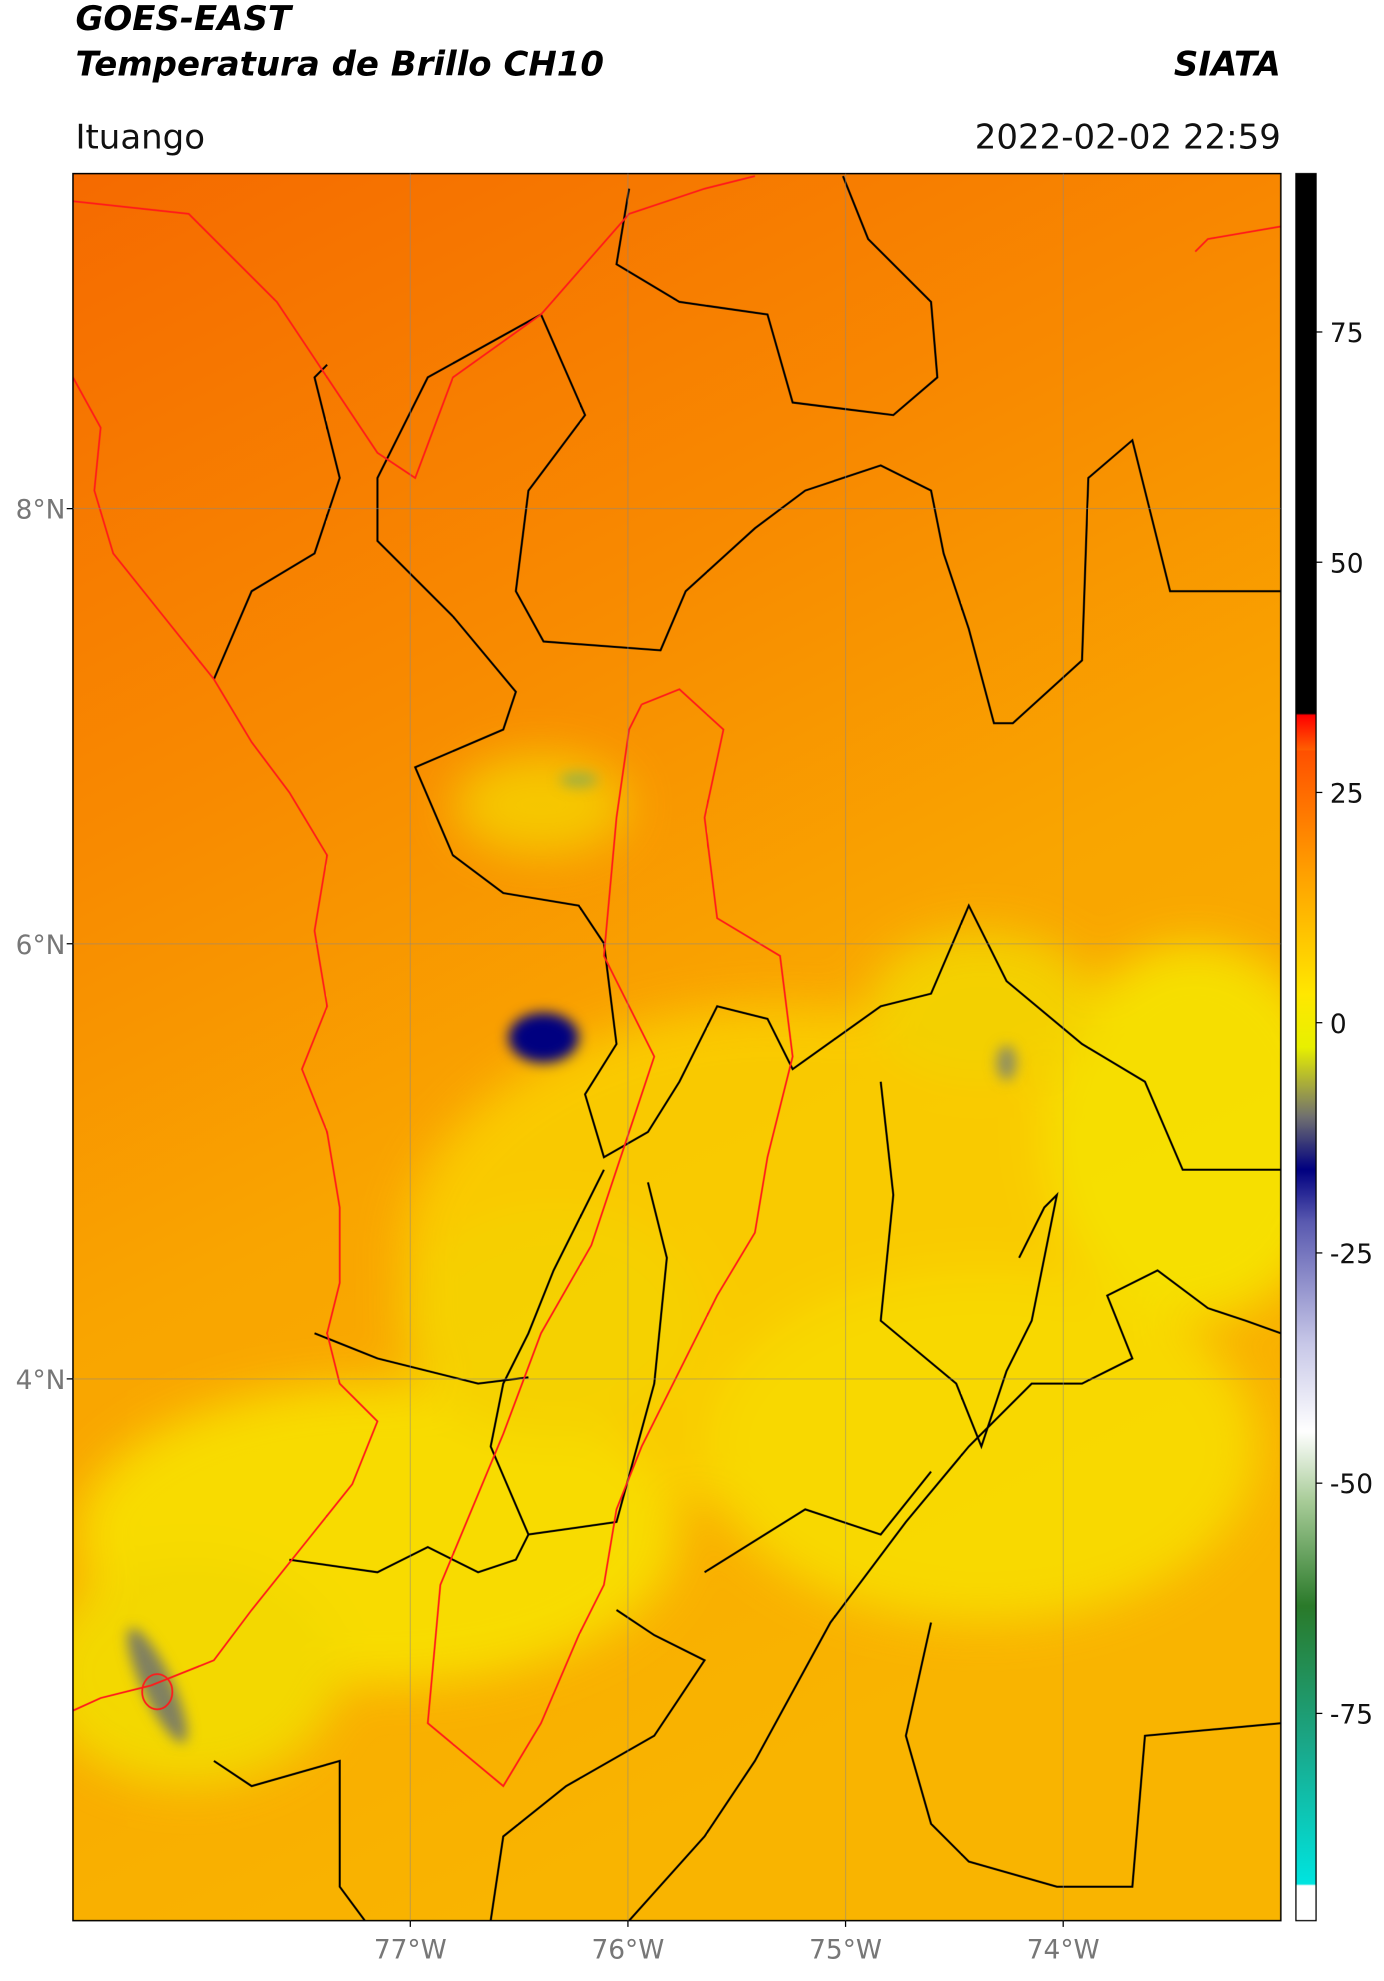 The width and height of the screenshot is (1384, 1981). I want to click on datetime-label: 2022-02-02 22:59, so click(1128, 137).